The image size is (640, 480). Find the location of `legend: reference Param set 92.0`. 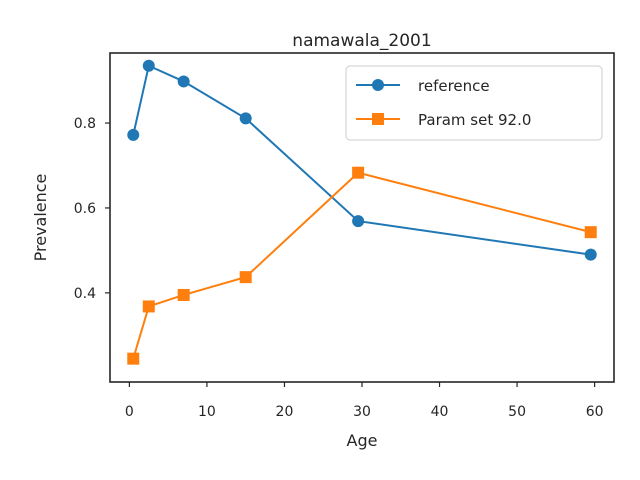

legend: reference Param set 92.0 is located at coordinates (474, 103).